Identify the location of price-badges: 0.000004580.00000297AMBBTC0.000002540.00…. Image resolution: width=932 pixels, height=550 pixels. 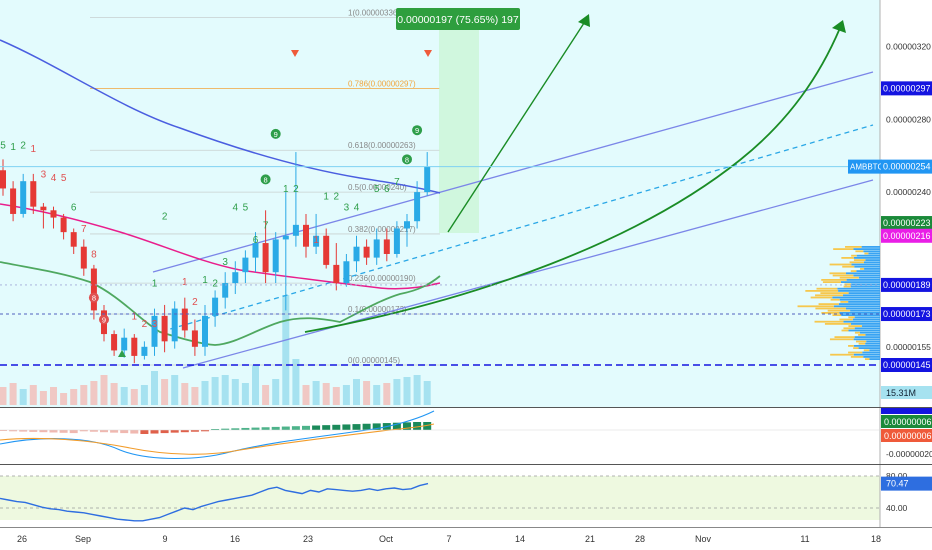
(890, 226).